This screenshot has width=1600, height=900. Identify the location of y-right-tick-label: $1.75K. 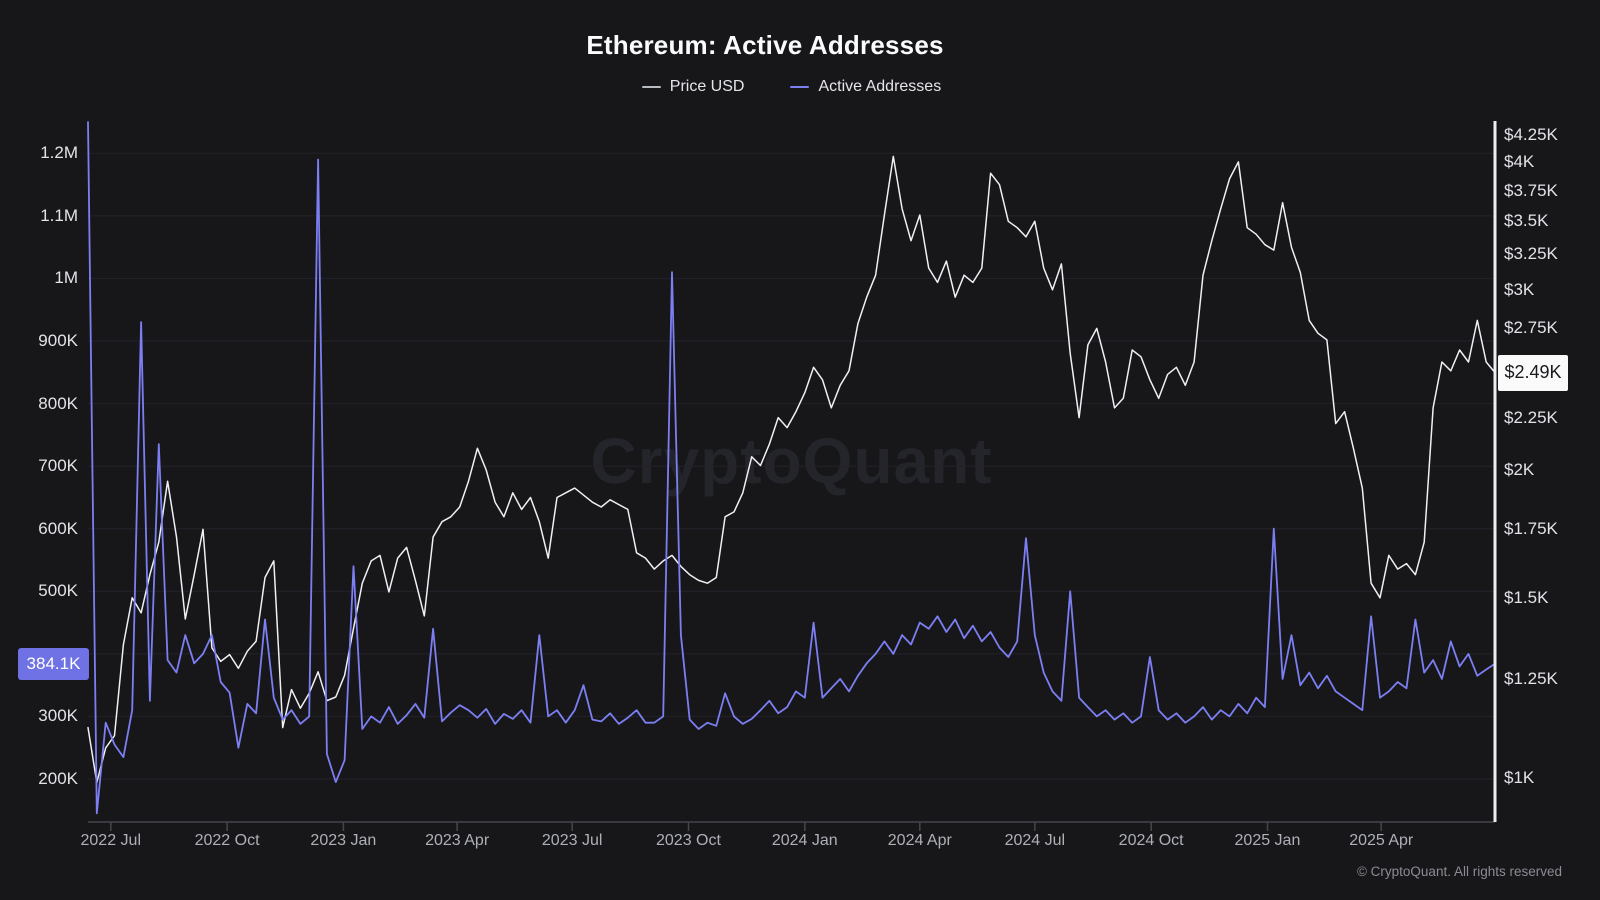
(1531, 529).